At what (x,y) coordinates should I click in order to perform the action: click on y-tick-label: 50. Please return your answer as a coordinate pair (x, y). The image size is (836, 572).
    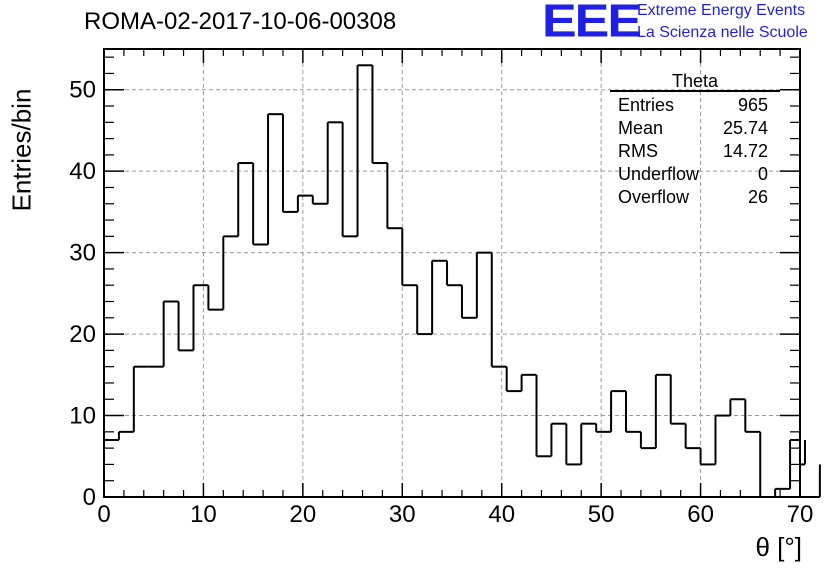
    Looking at the image, I should click on (82, 90).